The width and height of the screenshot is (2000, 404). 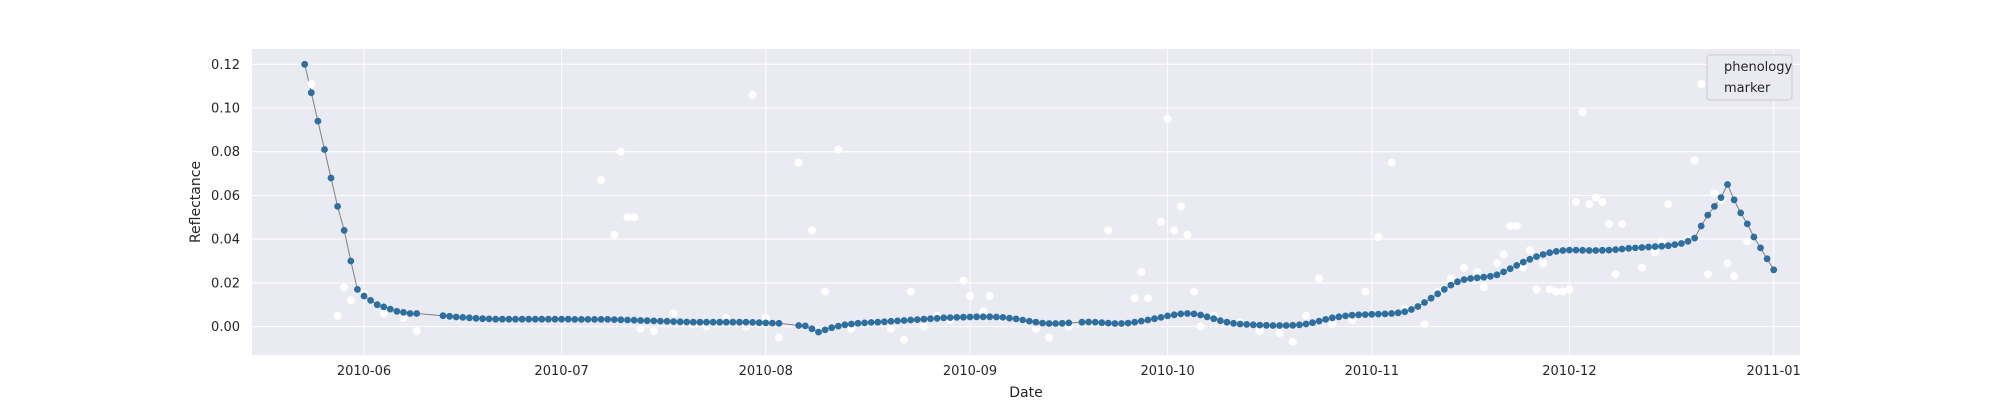 I want to click on x-tick-label: 2010-12, so click(x=1569, y=371).